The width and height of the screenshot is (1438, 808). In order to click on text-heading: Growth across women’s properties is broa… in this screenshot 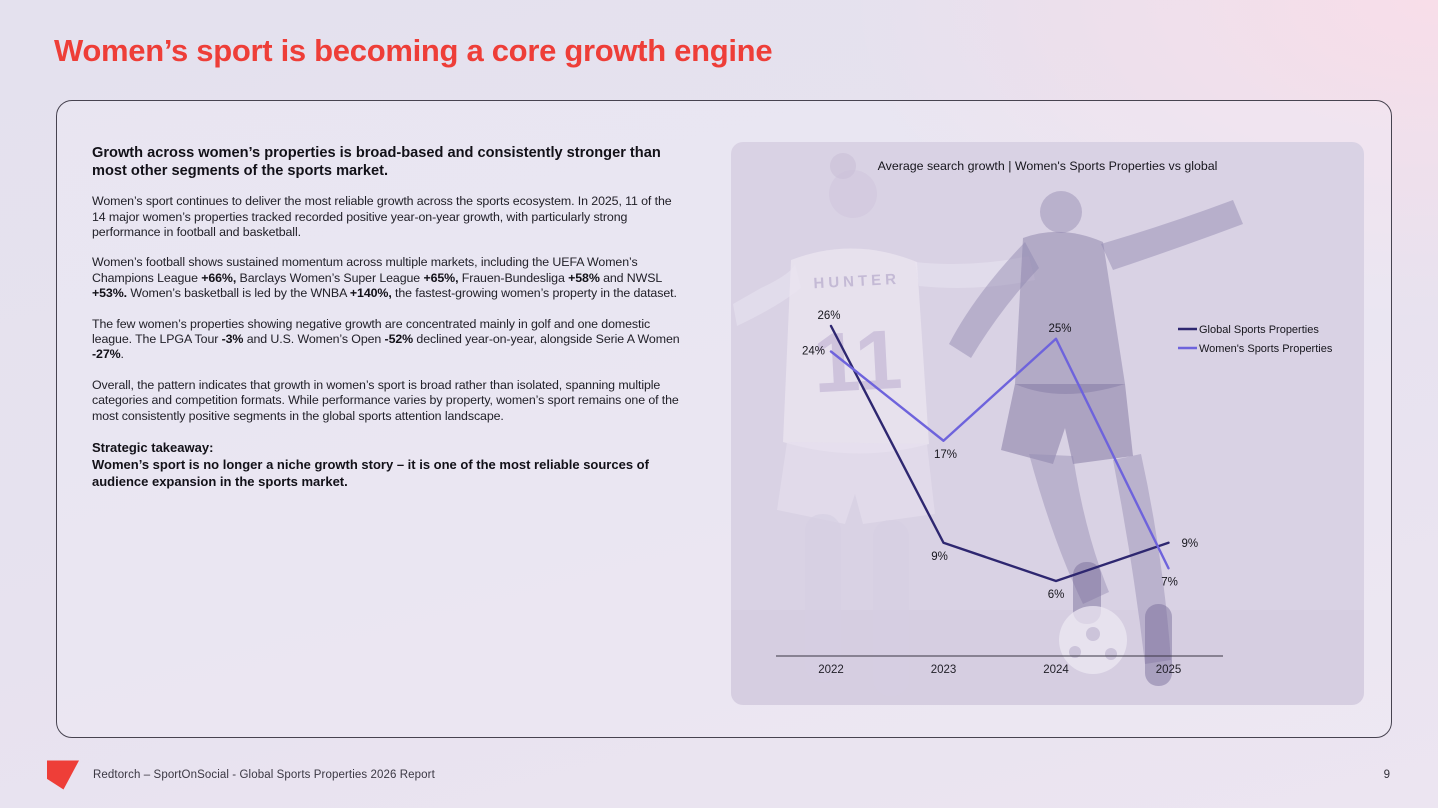, I will do `click(376, 162)`.